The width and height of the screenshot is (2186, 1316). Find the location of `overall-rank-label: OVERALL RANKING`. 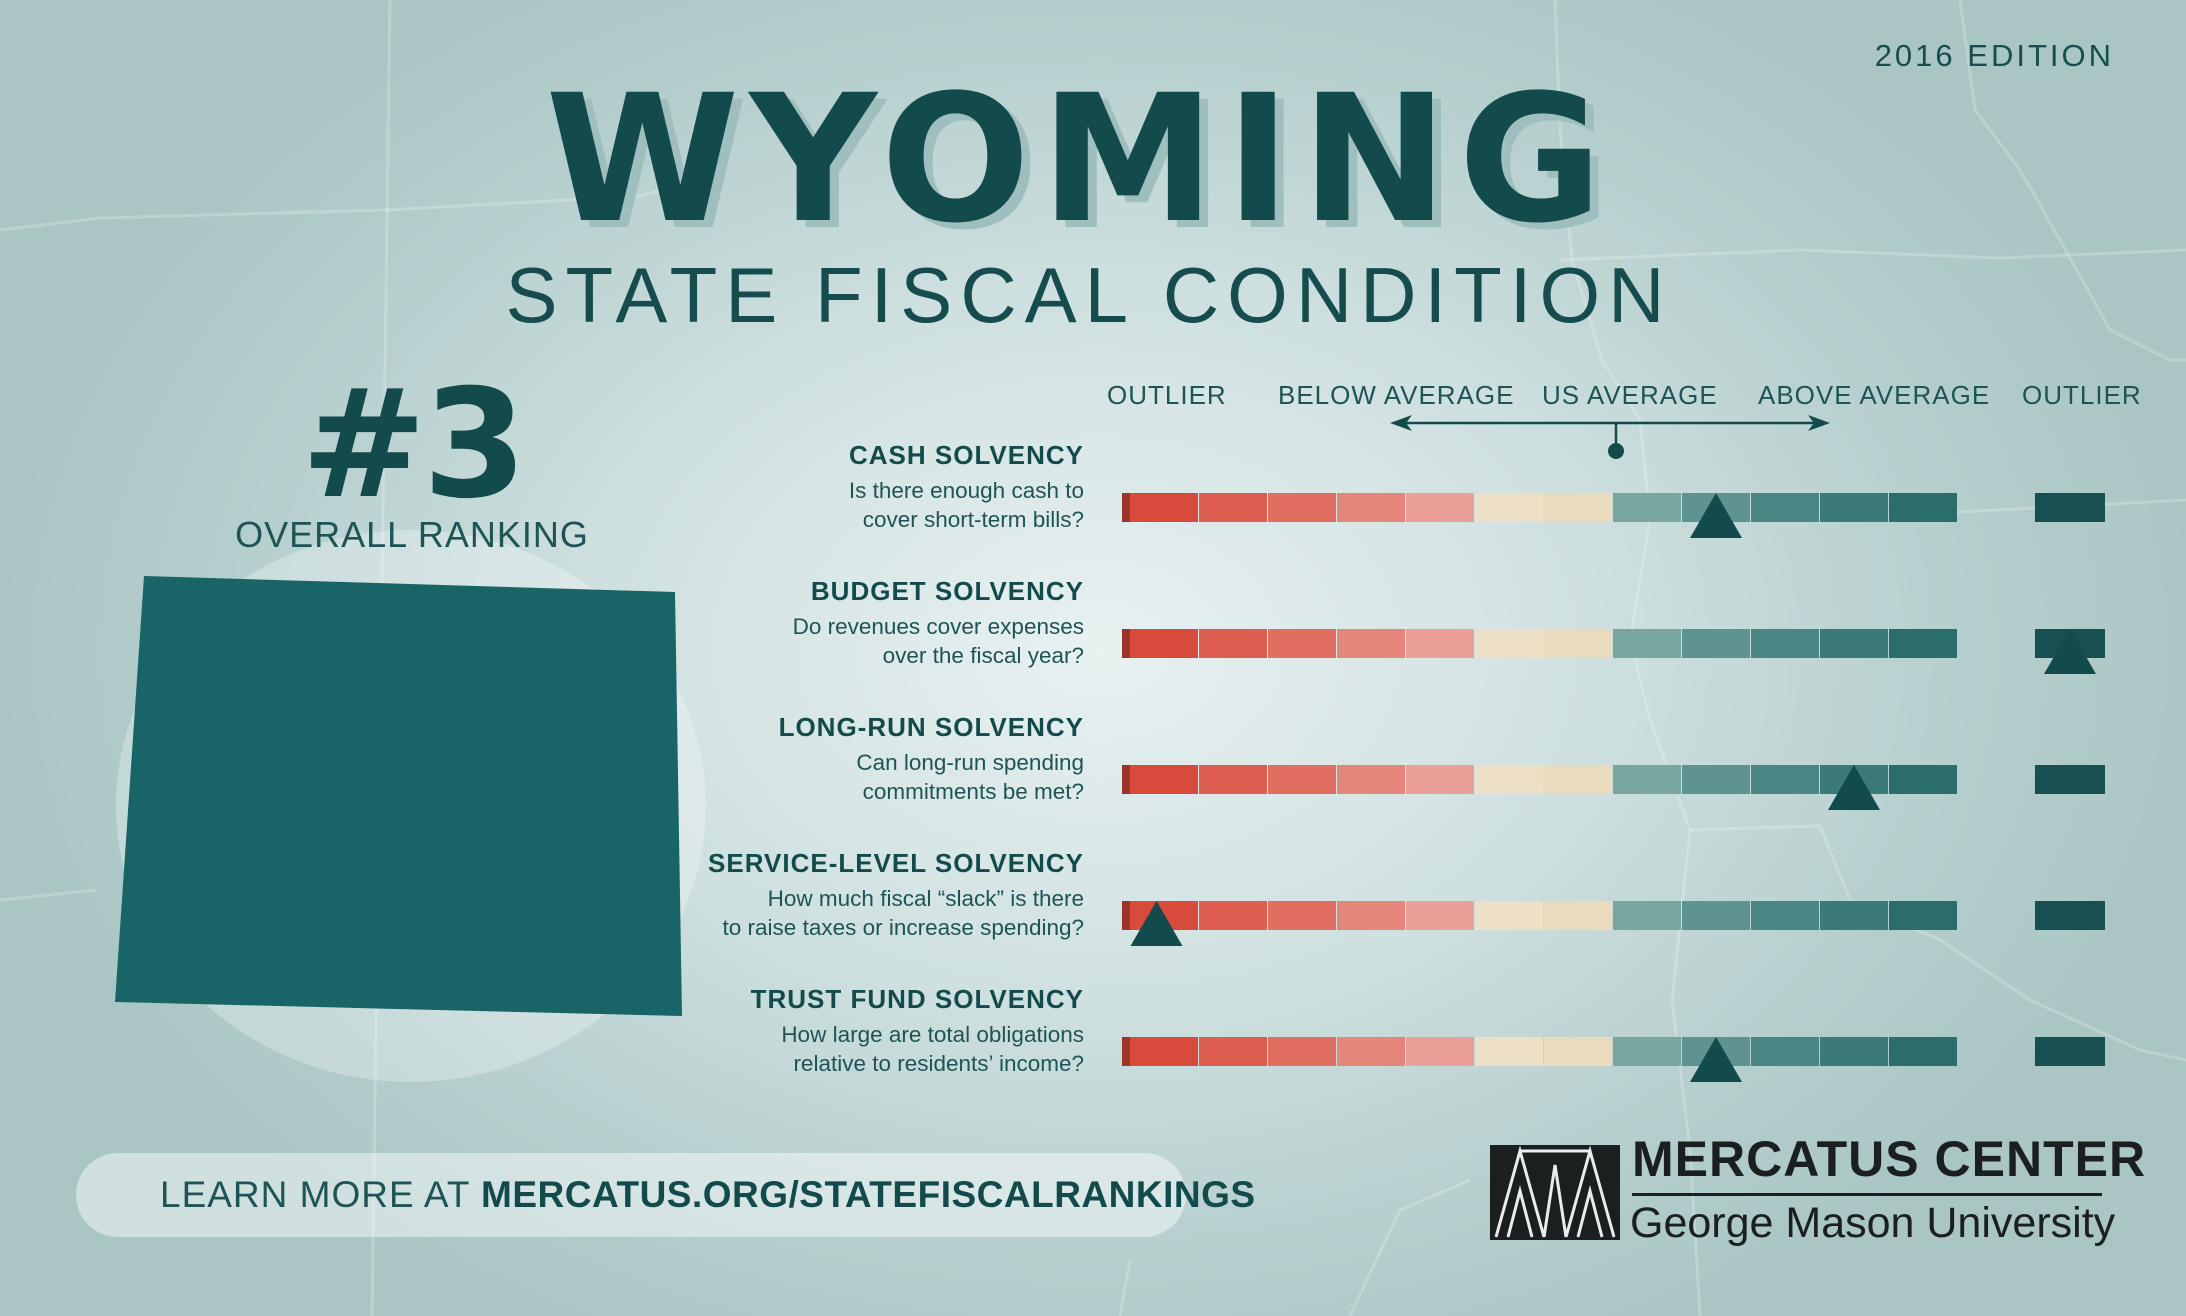

overall-rank-label: OVERALL RANKING is located at coordinates (412, 534).